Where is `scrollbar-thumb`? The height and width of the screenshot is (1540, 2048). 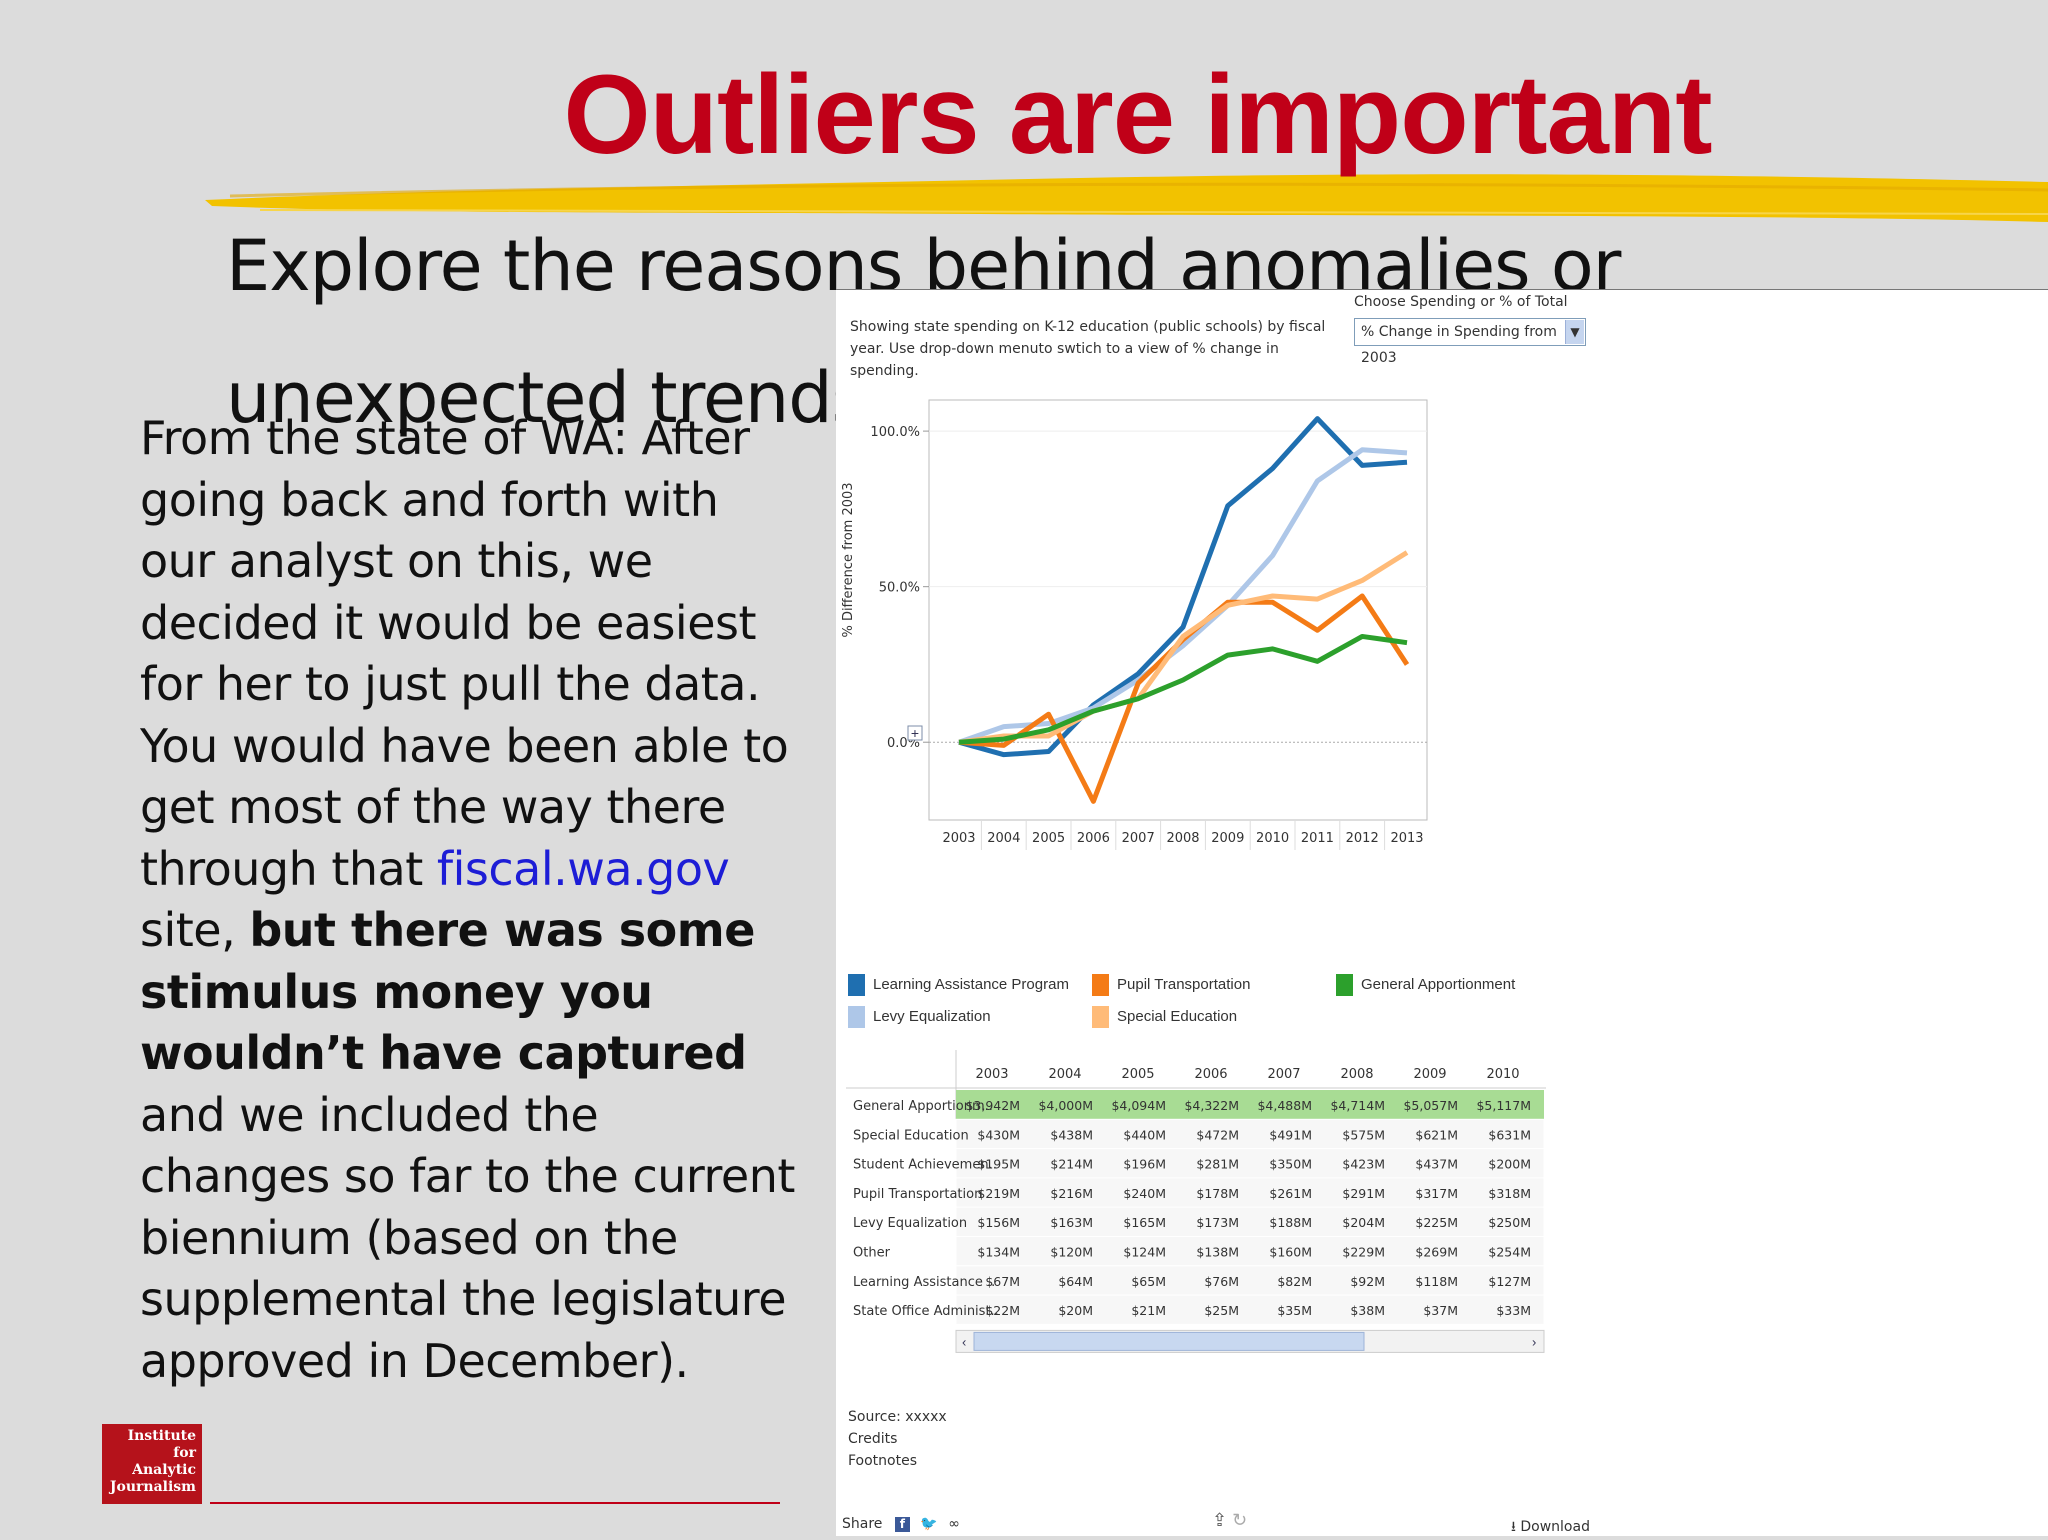
scrollbar-thumb is located at coordinates (1169, 1341).